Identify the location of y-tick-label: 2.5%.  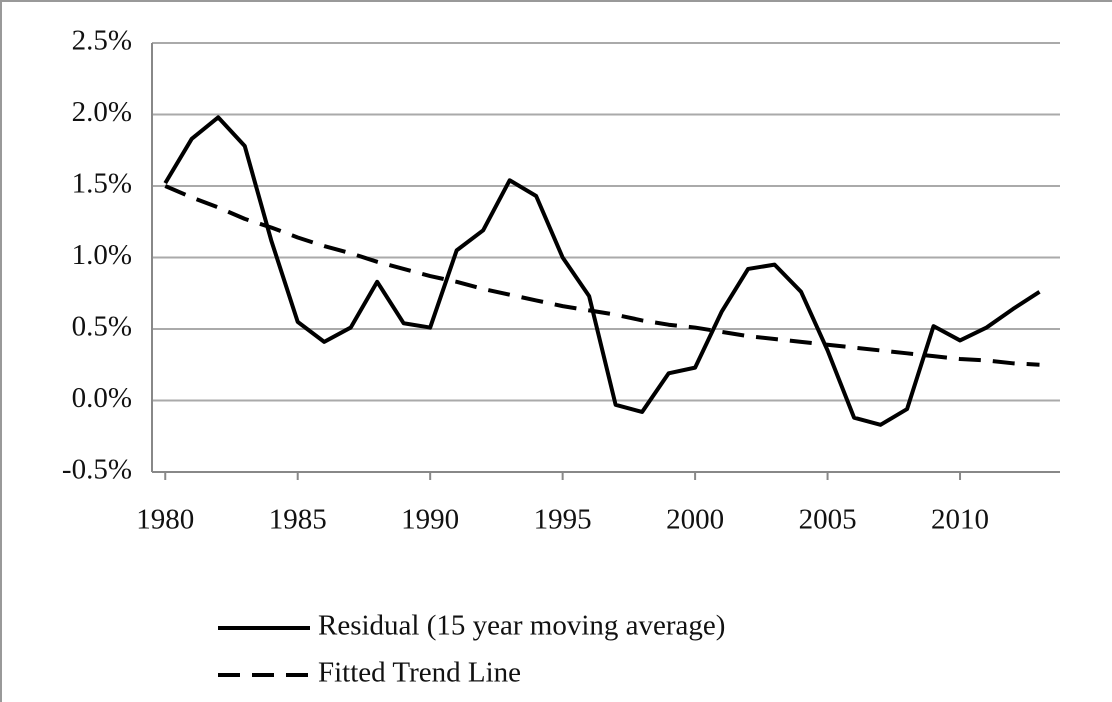
(102, 41).